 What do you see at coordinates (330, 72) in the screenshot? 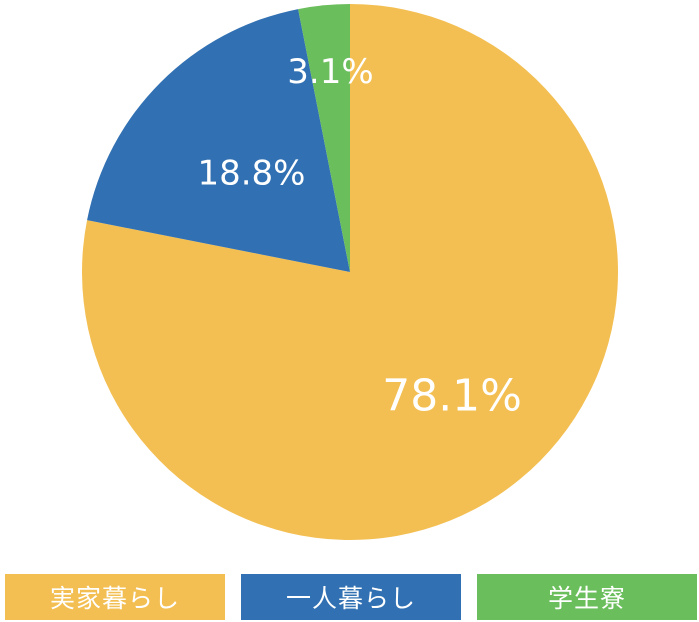
I see `data-label-dormitory: 3.1%` at bounding box center [330, 72].